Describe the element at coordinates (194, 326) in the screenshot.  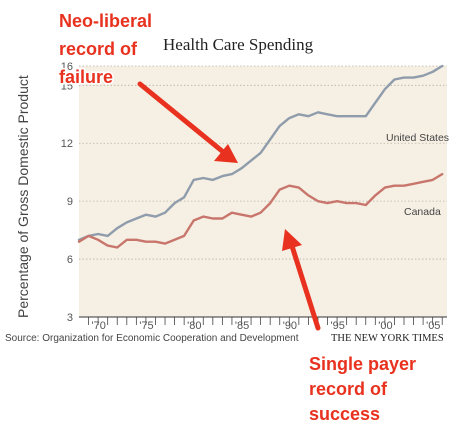
I see `x-tick-label-1980: '80` at that location.